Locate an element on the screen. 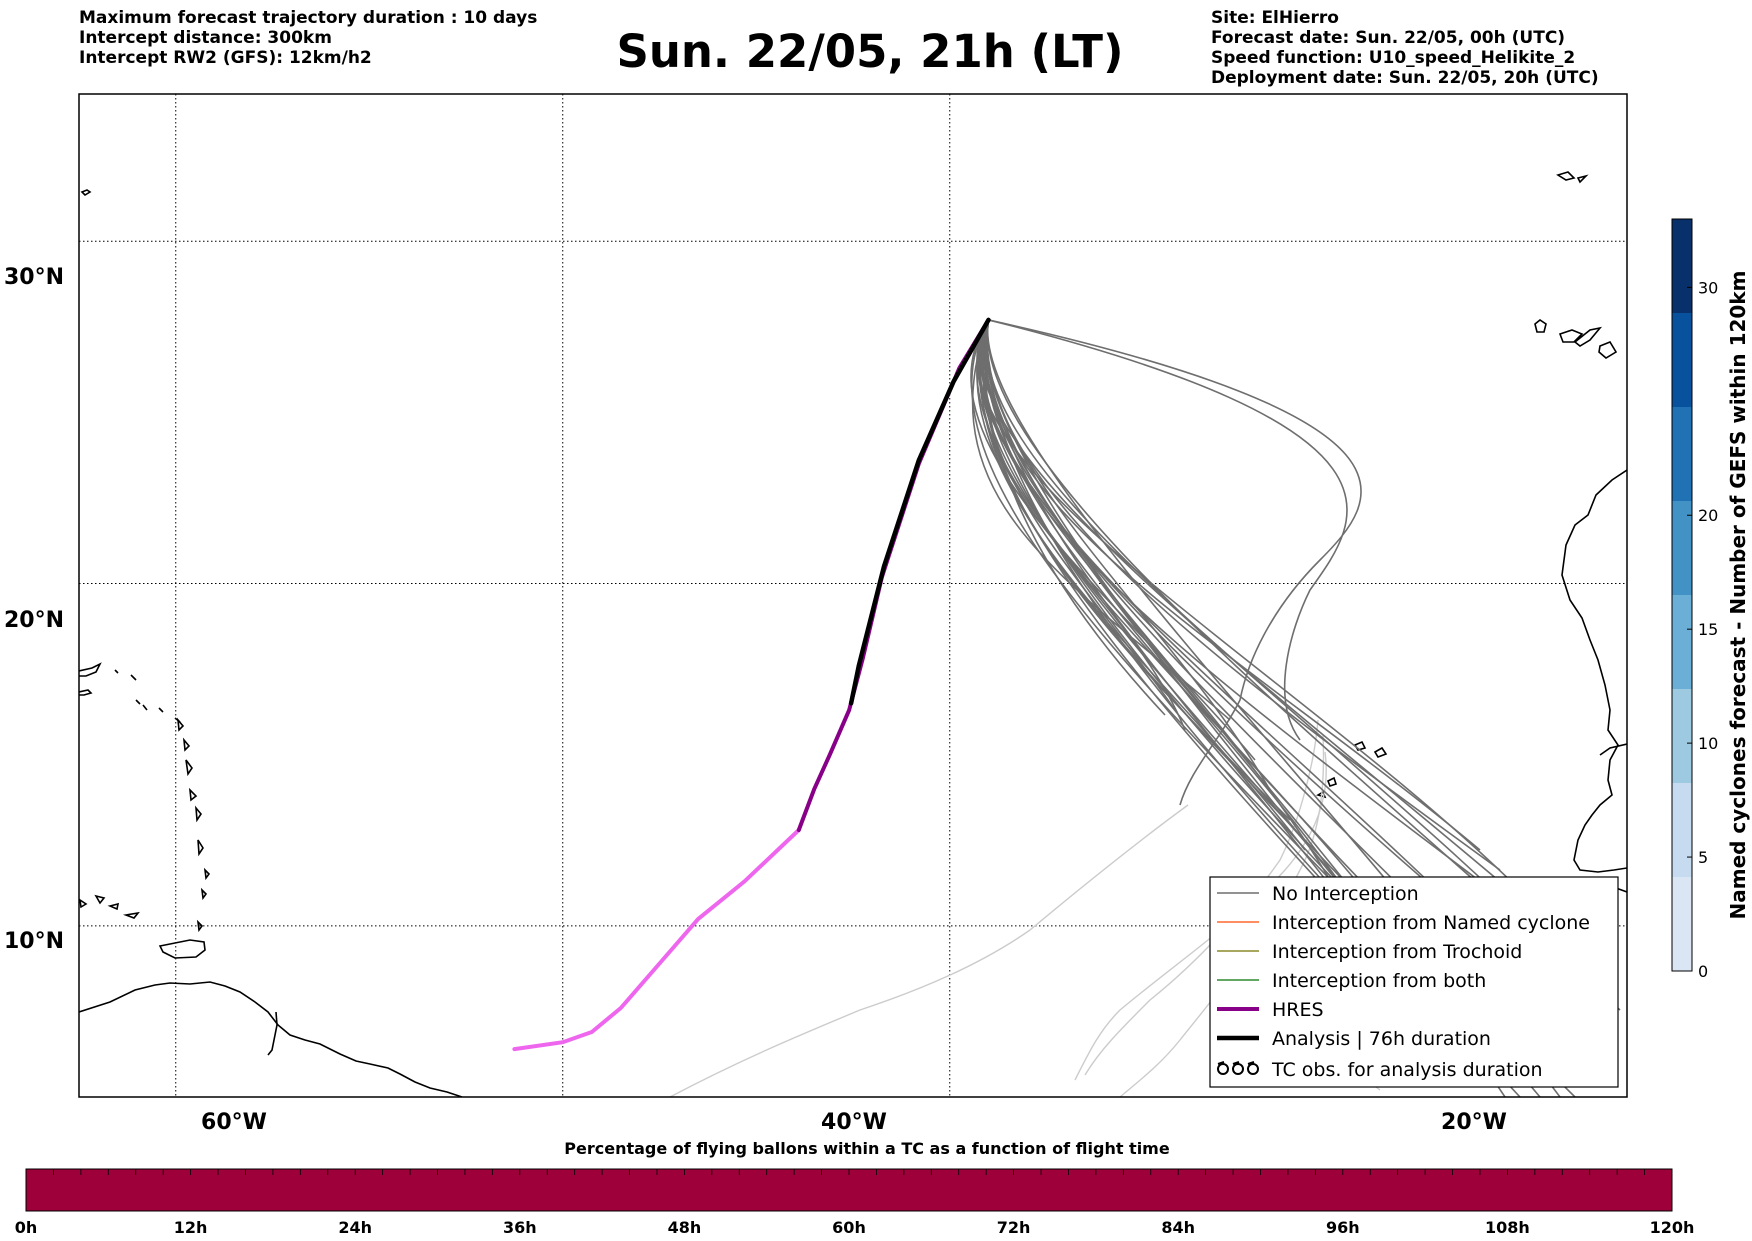 The height and width of the screenshot is (1241, 1752). lat-label-10n: 10°N is located at coordinates (34, 941).